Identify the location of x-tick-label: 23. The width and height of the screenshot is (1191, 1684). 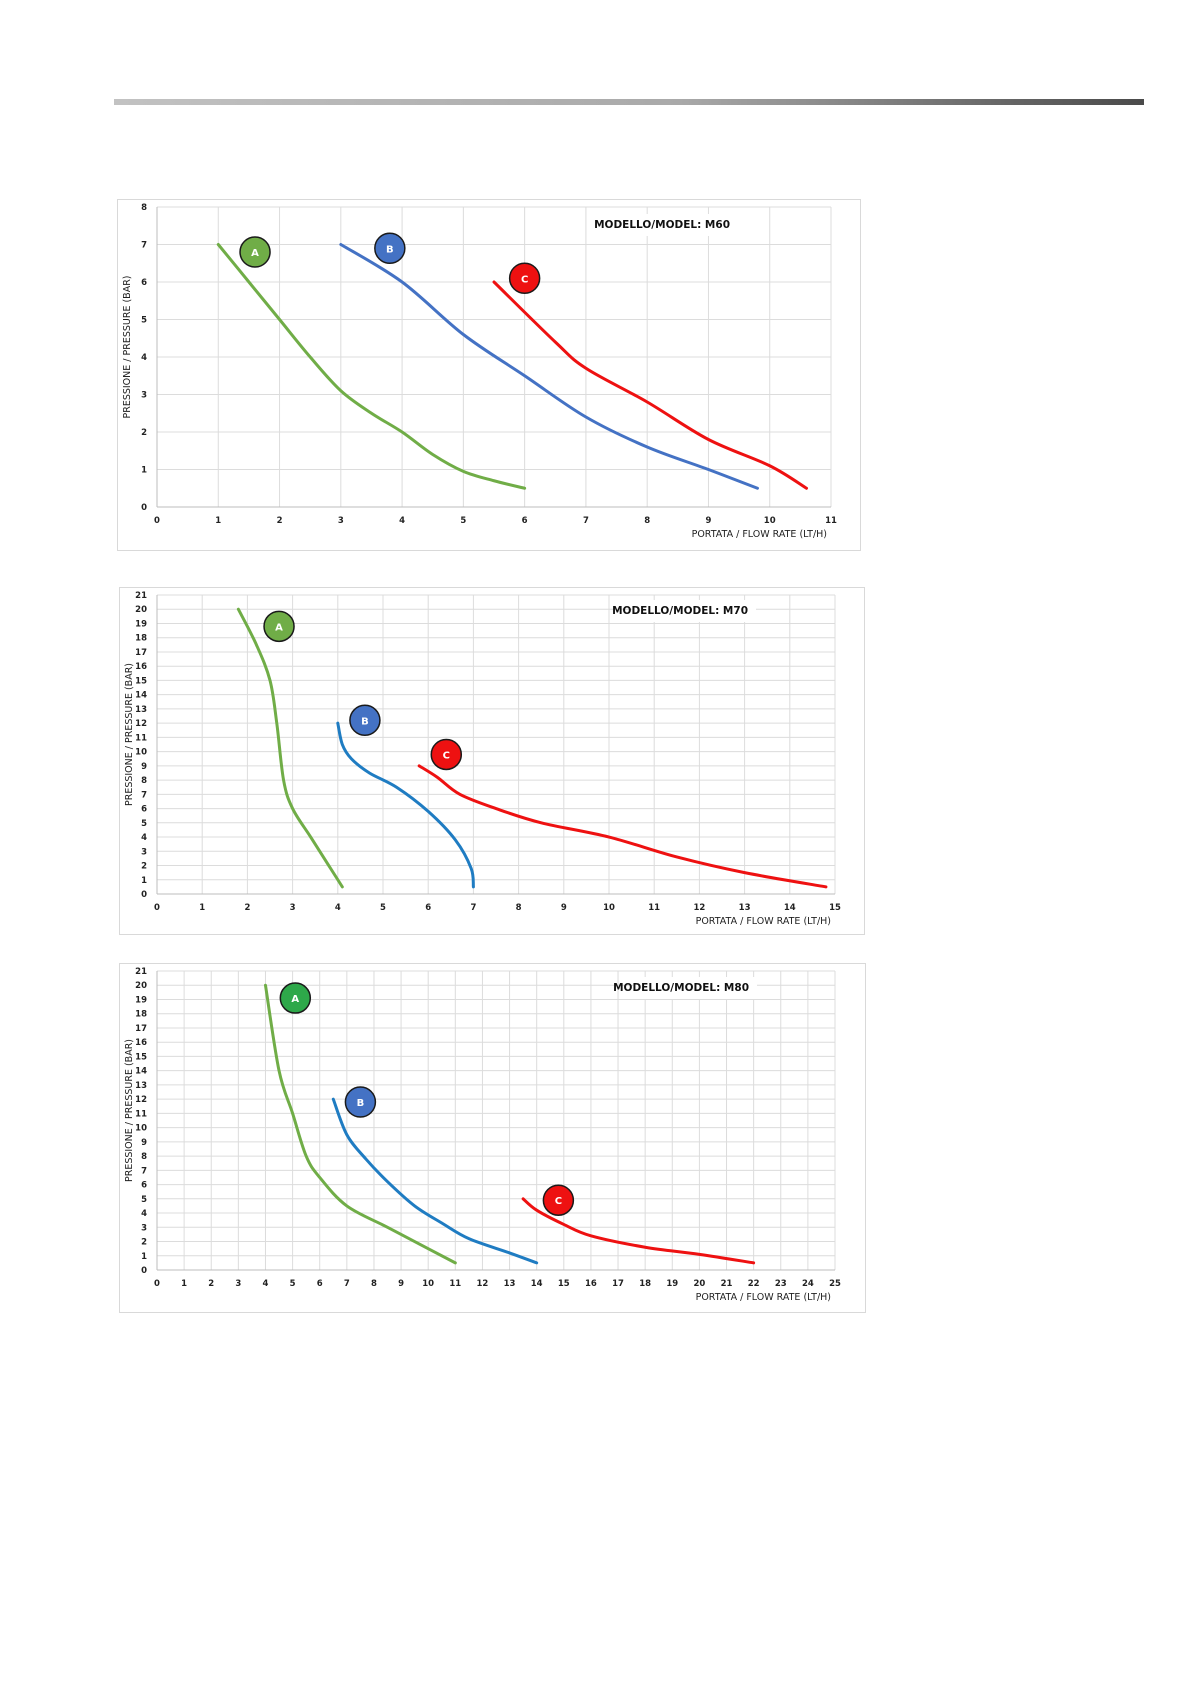
(781, 1284).